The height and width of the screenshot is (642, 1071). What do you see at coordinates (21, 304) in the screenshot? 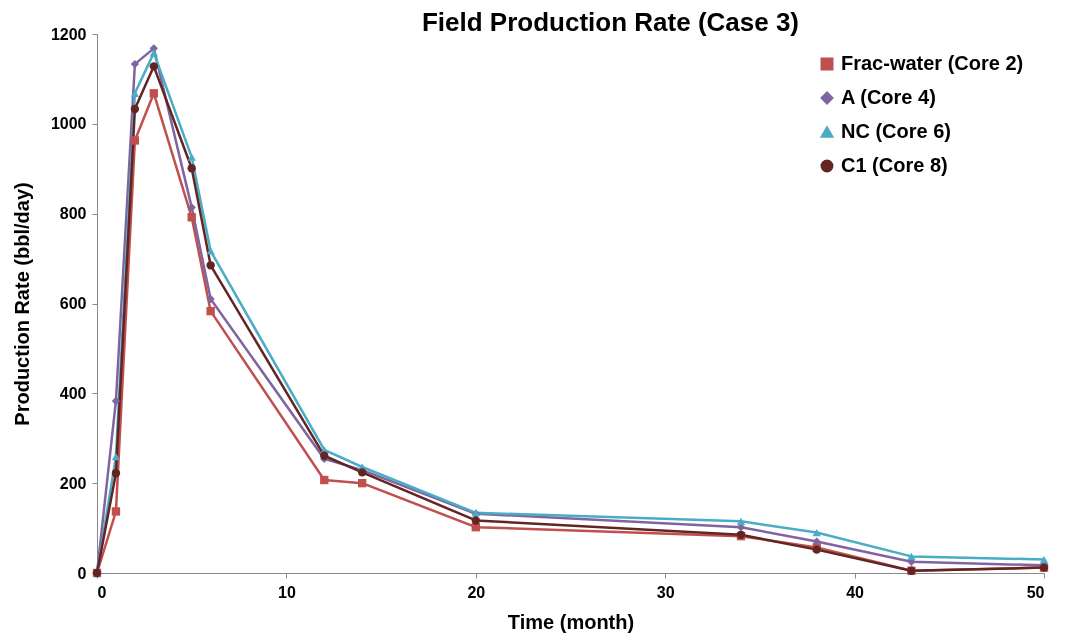
I see `y-axis-title: Production Rate (bbl/day)` at bounding box center [21, 304].